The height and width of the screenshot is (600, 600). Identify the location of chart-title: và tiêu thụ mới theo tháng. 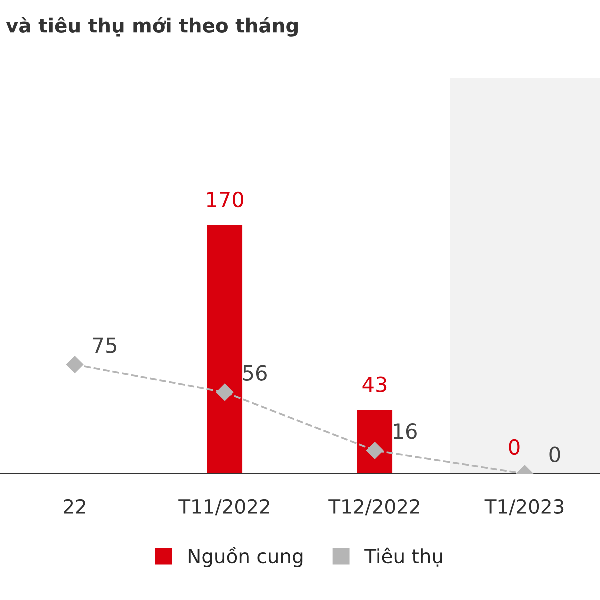
(152, 27).